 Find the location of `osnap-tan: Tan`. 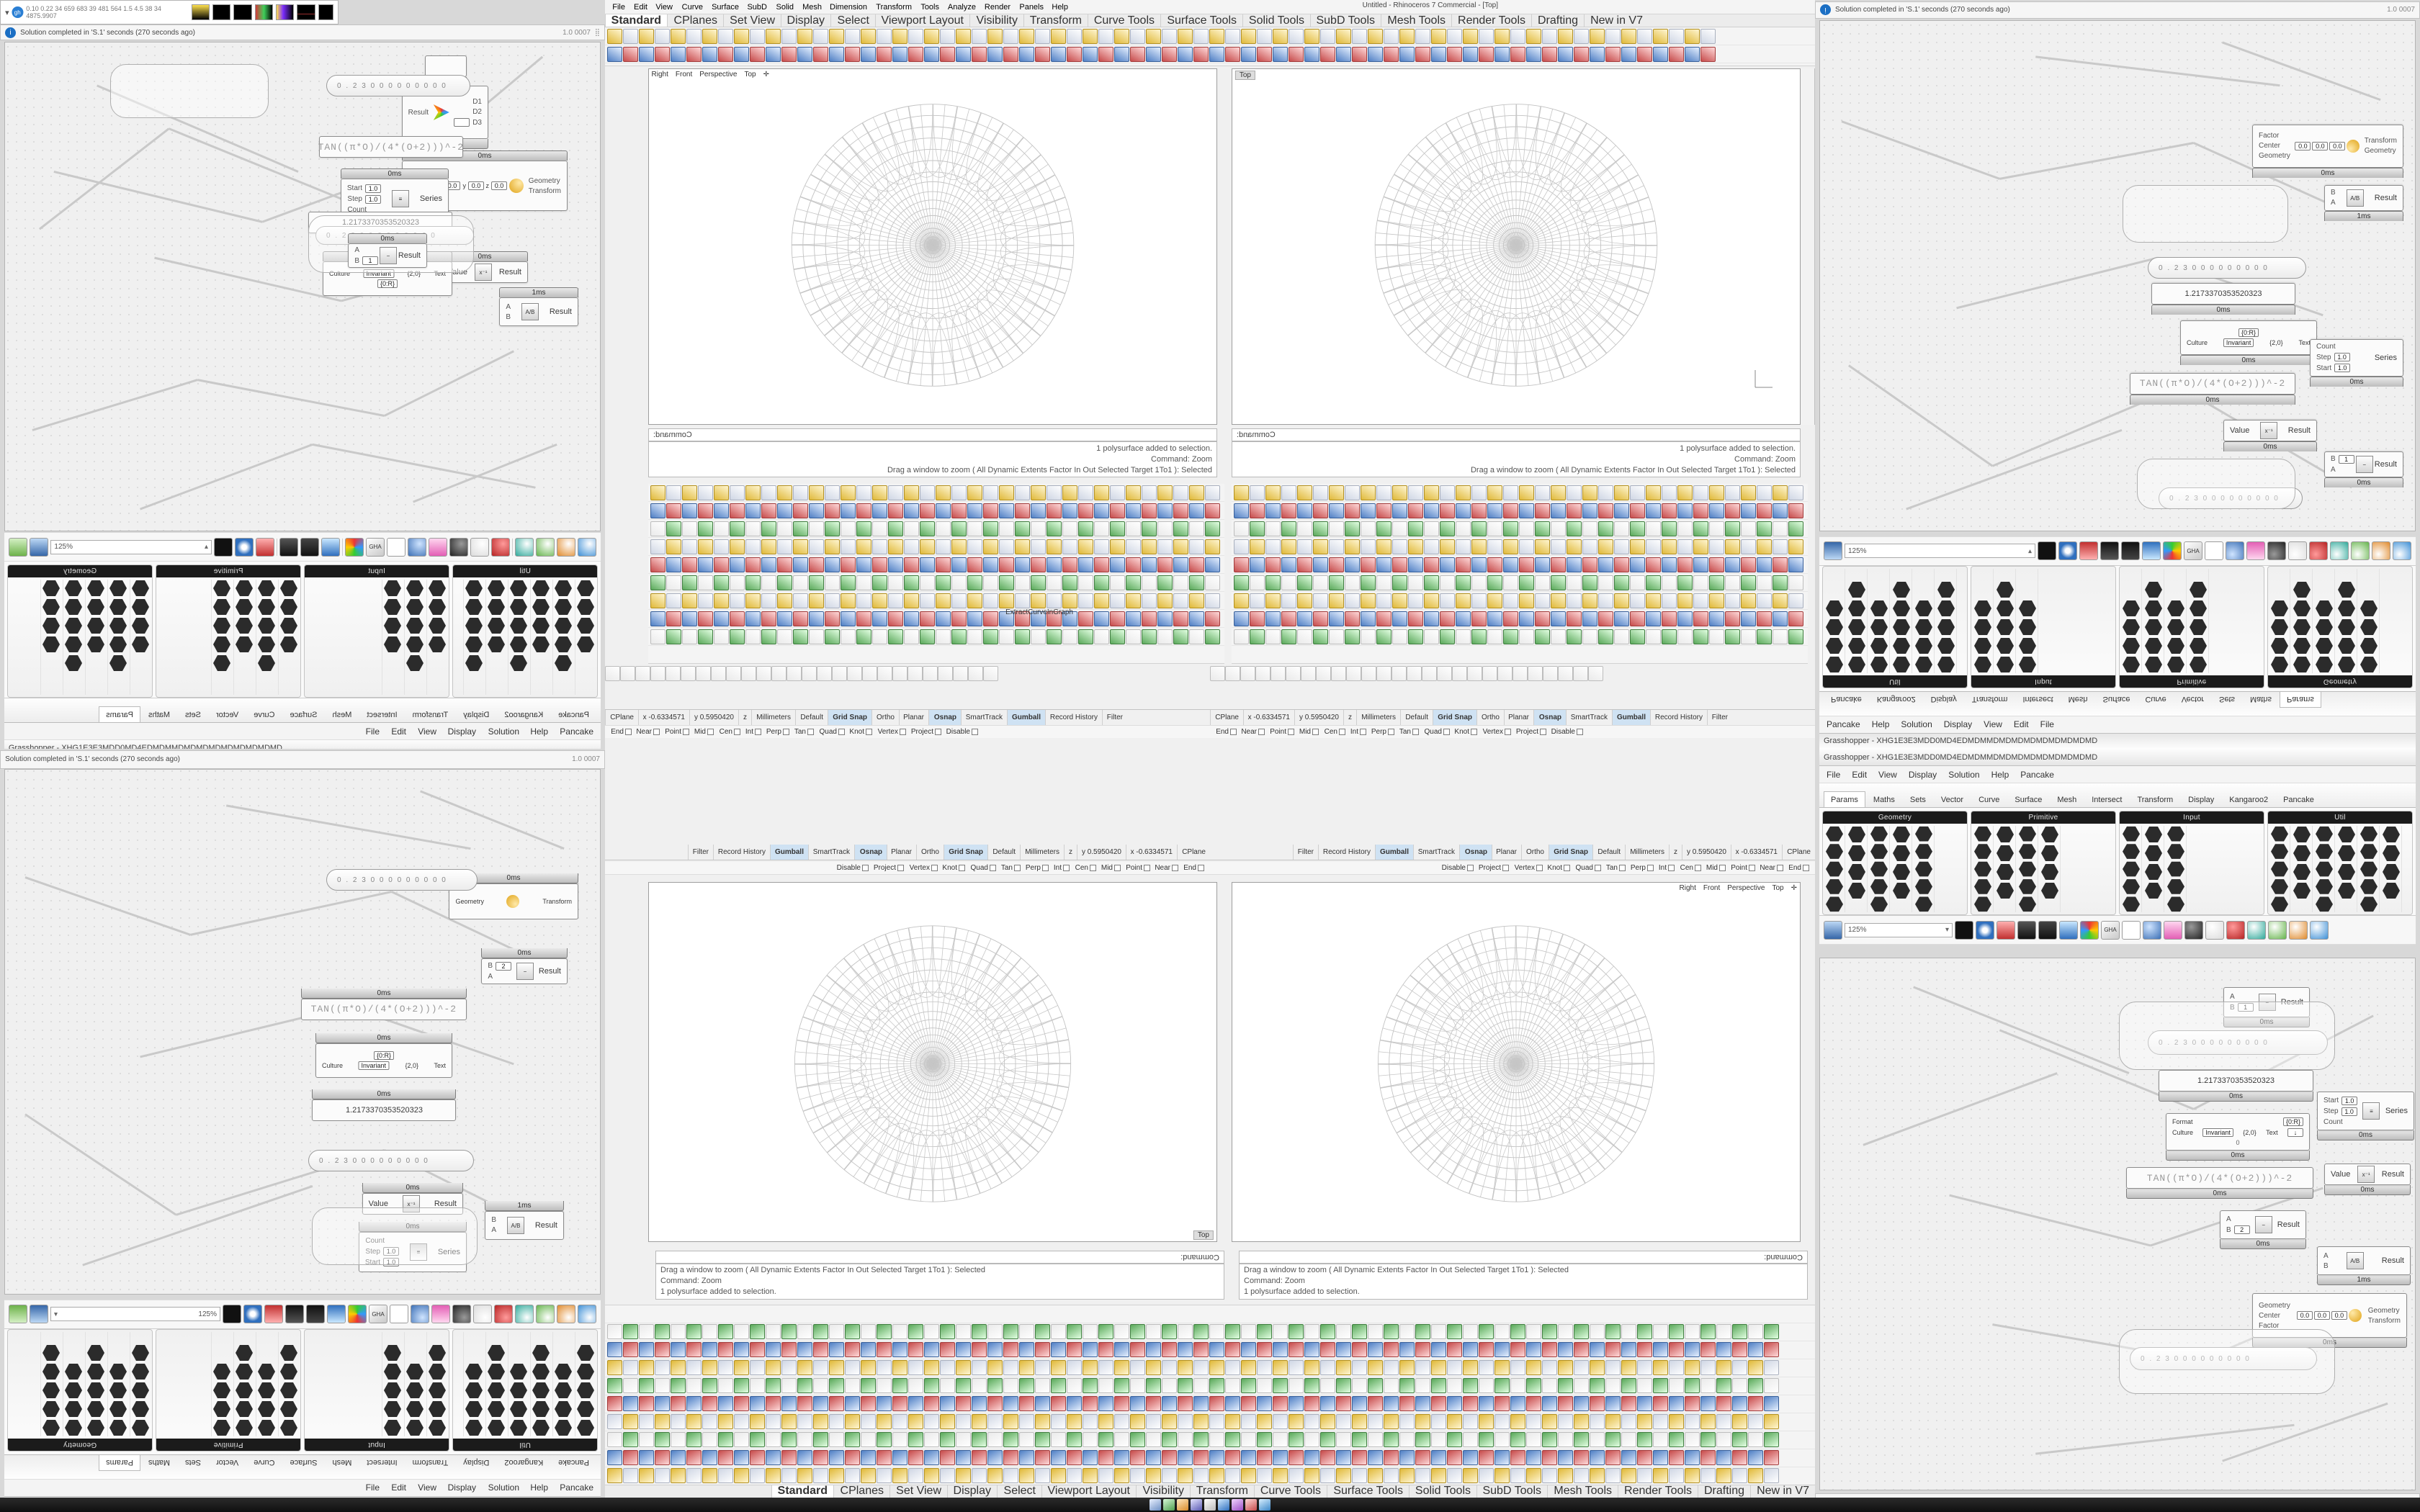

osnap-tan: Tan is located at coordinates (1011, 868).